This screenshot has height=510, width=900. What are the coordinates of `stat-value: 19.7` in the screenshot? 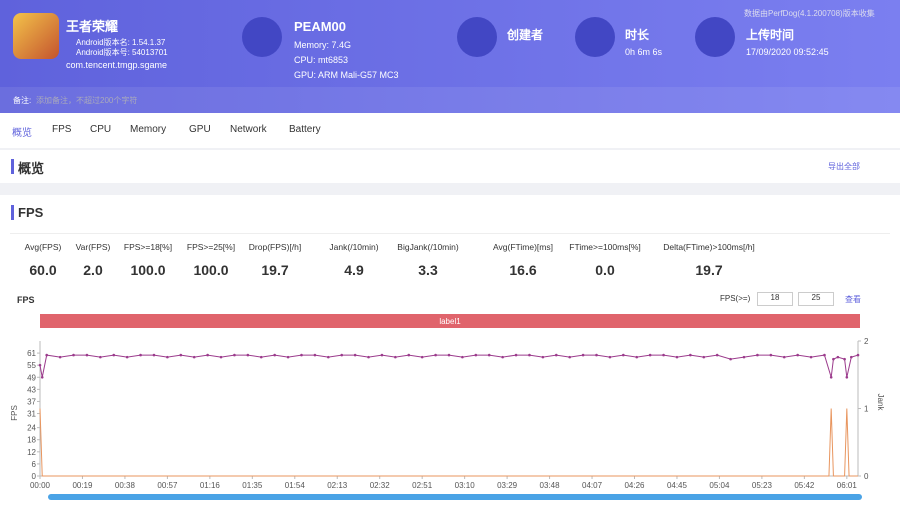 It's located at (275, 270).